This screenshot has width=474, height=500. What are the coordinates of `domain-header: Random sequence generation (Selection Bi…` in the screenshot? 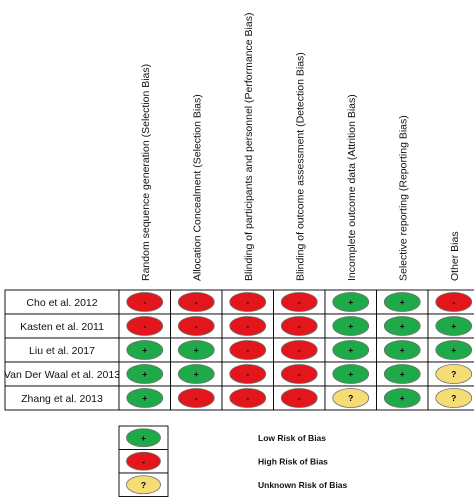 It's located at (146, 172).